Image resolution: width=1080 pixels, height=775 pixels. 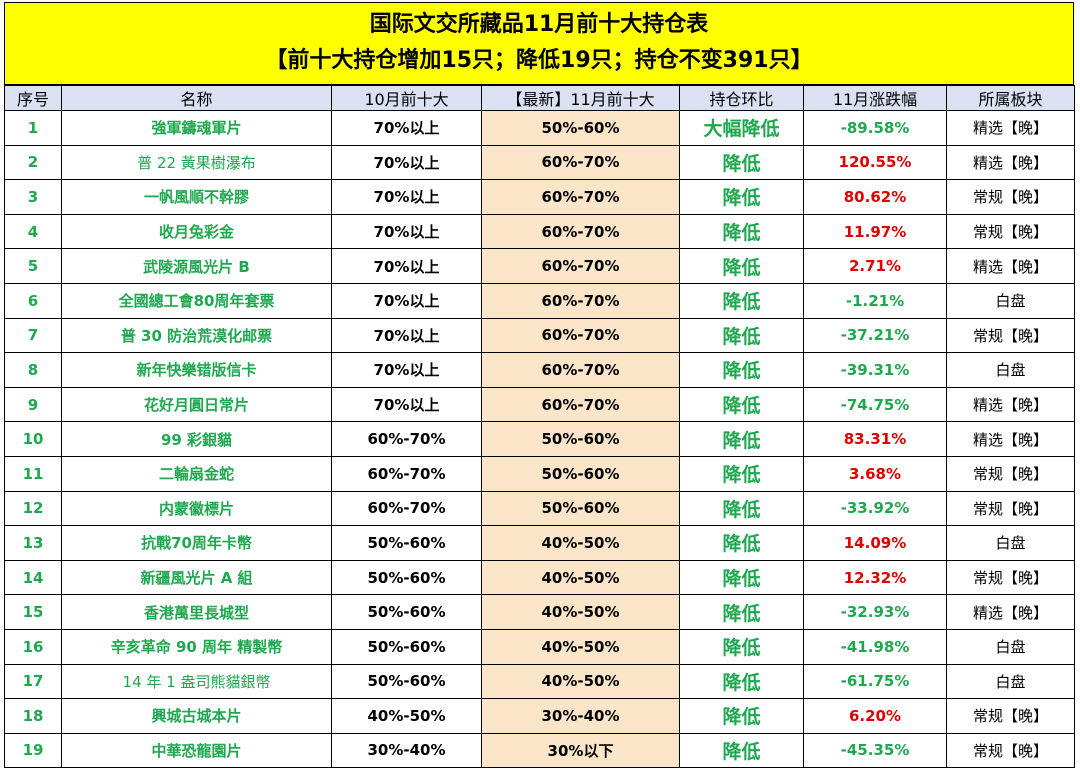 What do you see at coordinates (33, 335) in the screenshot?
I see `row-index: 7` at bounding box center [33, 335].